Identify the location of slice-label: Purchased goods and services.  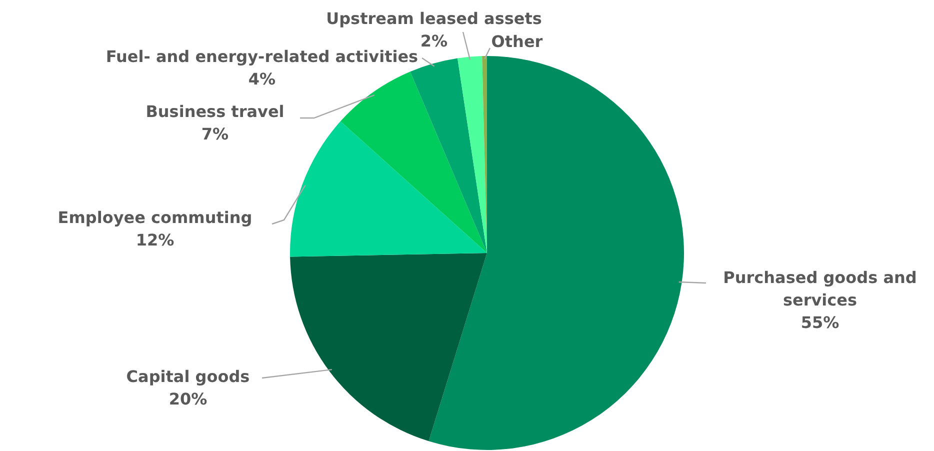
(820, 289).